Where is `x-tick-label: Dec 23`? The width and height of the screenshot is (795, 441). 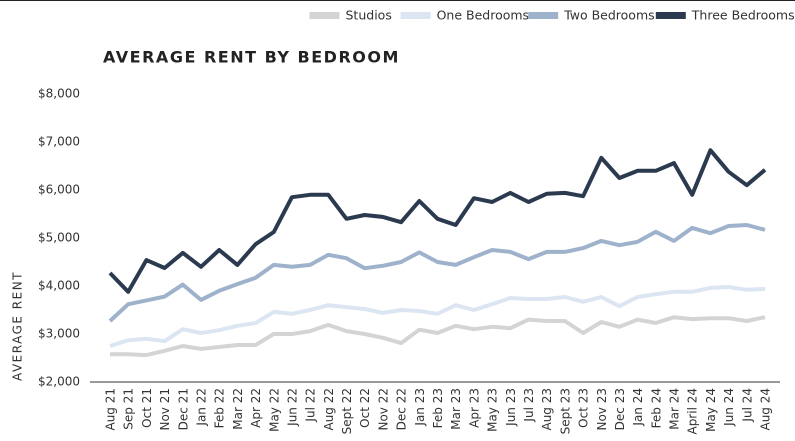
x-tick-label: Dec 23 is located at coordinates (620, 409).